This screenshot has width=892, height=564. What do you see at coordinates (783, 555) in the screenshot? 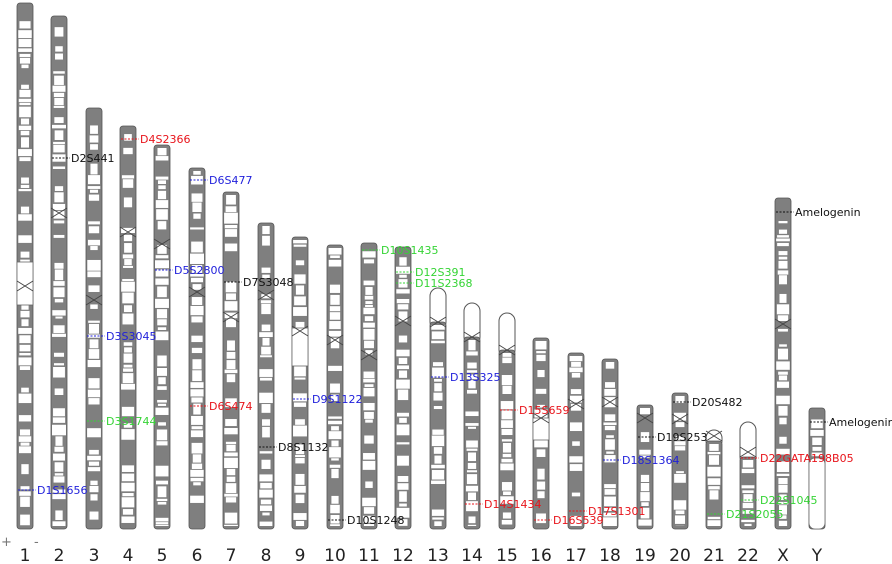
I see `chromosome-label-x: X` at bounding box center [783, 555].